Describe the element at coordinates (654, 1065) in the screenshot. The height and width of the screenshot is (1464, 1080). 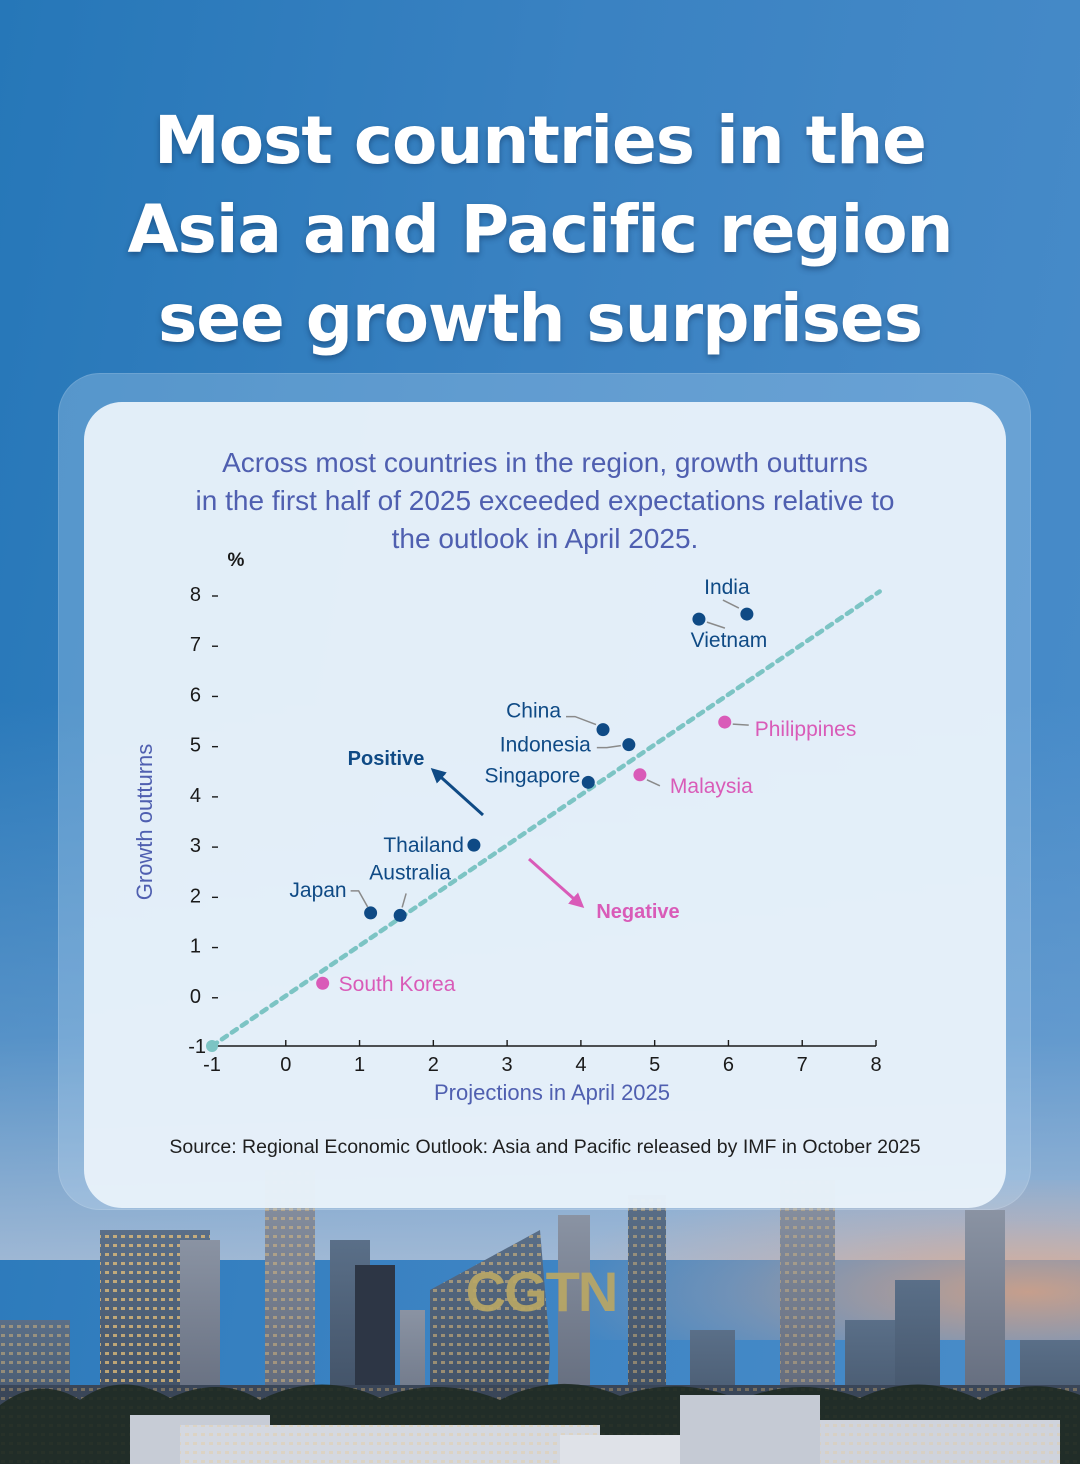
I see `x-tick-label: 5` at that location.